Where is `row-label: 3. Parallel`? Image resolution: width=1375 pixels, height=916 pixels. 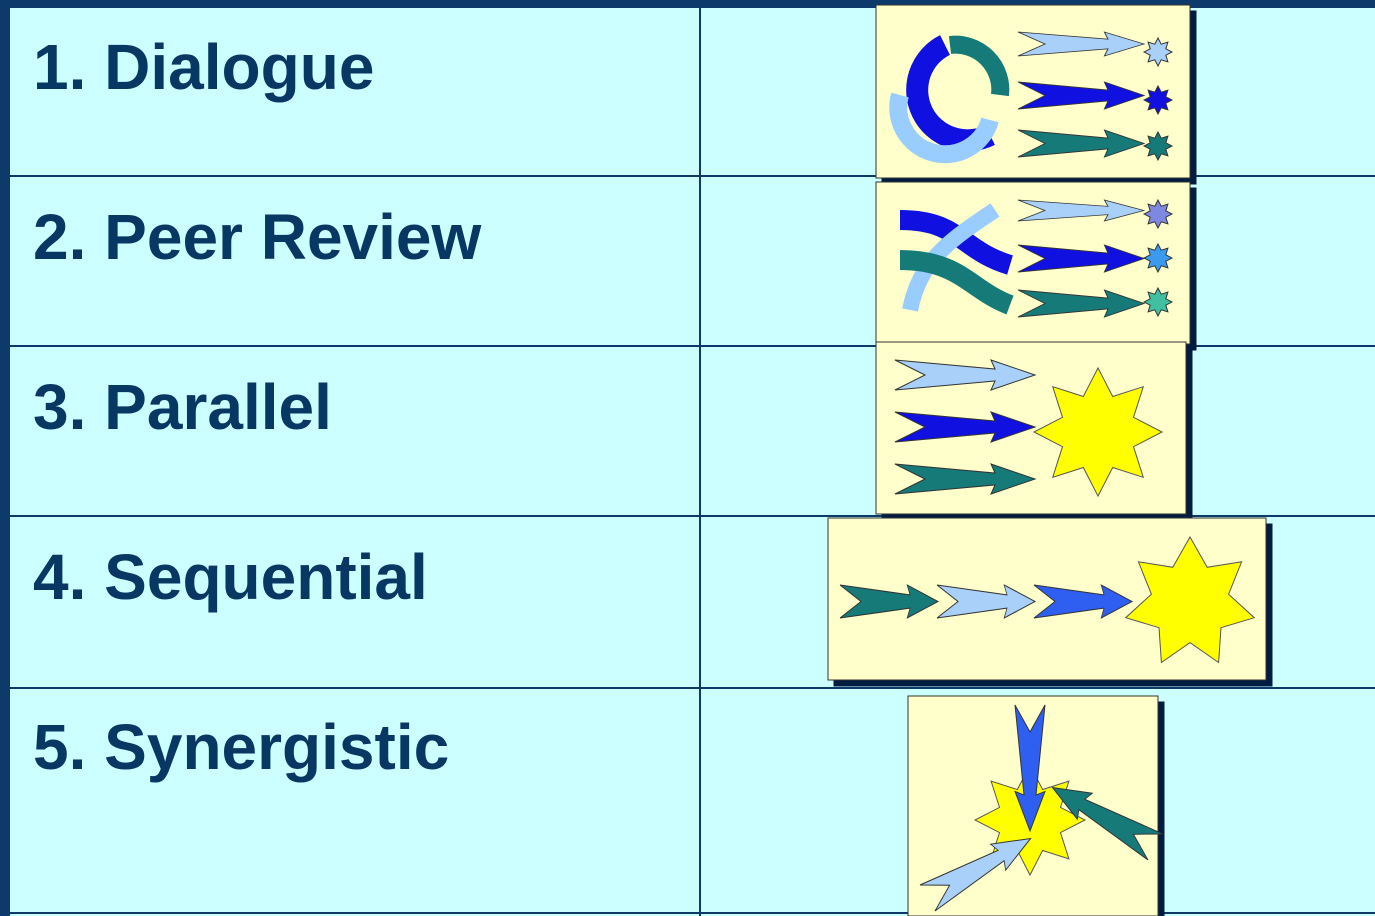 row-label: 3. Parallel is located at coordinates (182, 407).